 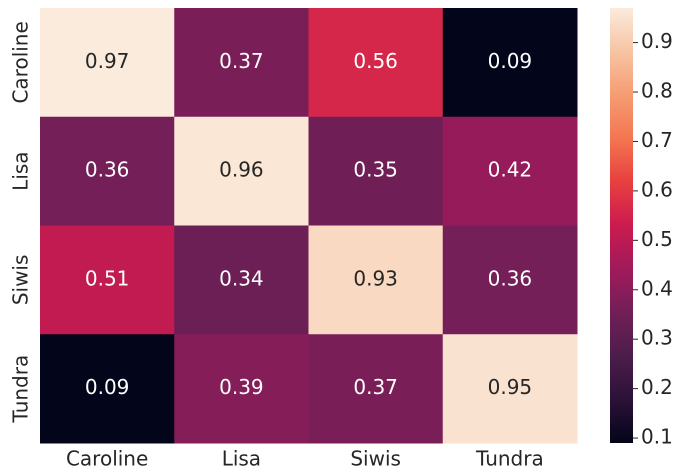 What do you see at coordinates (657, 239) in the screenshot?
I see `colorbar-tick-label: 0.5` at bounding box center [657, 239].